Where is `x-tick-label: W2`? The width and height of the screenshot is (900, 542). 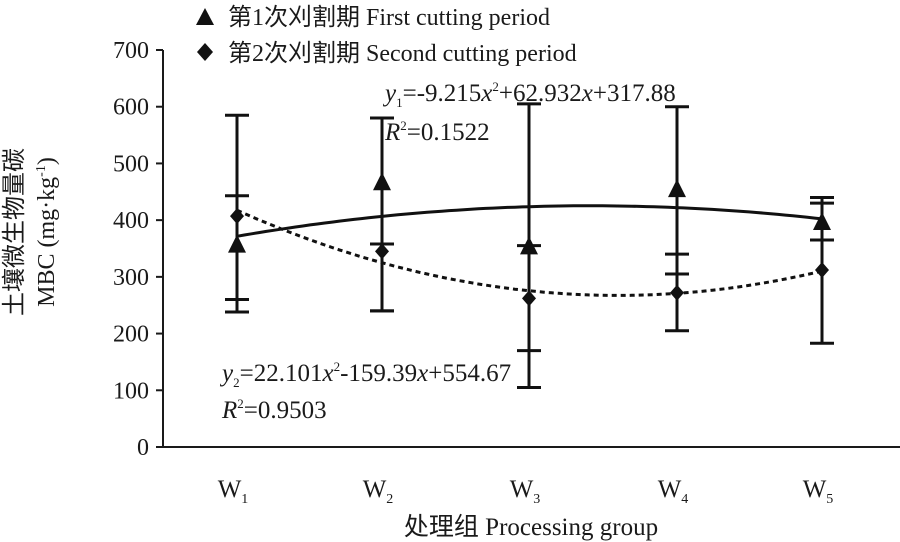 x-tick-label: W2 is located at coordinates (378, 491).